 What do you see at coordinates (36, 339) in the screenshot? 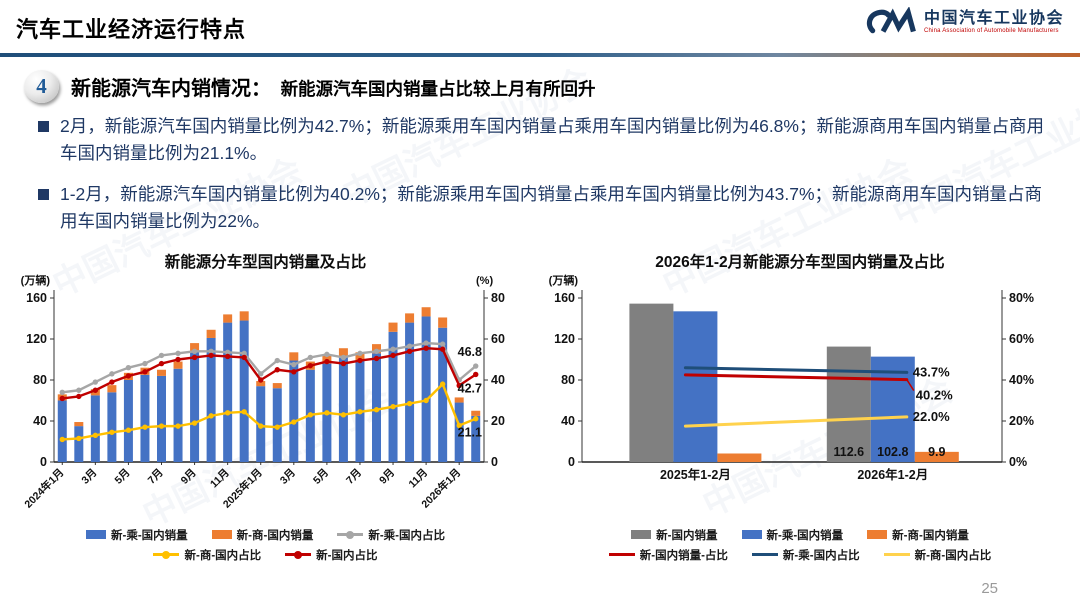
I see `svg-text: 120` at bounding box center [36, 339].